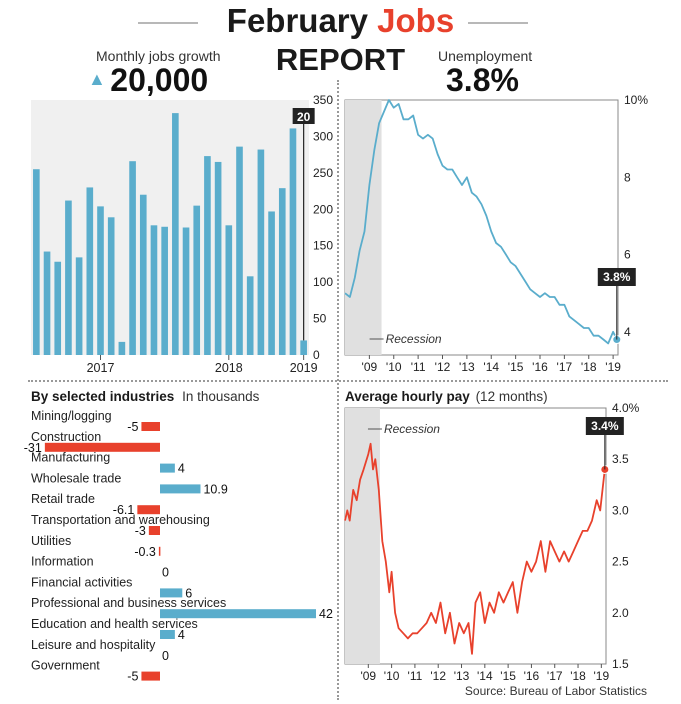 This screenshot has height=704, width=681. Describe the element at coordinates (604, 426) in the screenshot. I see `hourly-pay-callout-box` at that location.